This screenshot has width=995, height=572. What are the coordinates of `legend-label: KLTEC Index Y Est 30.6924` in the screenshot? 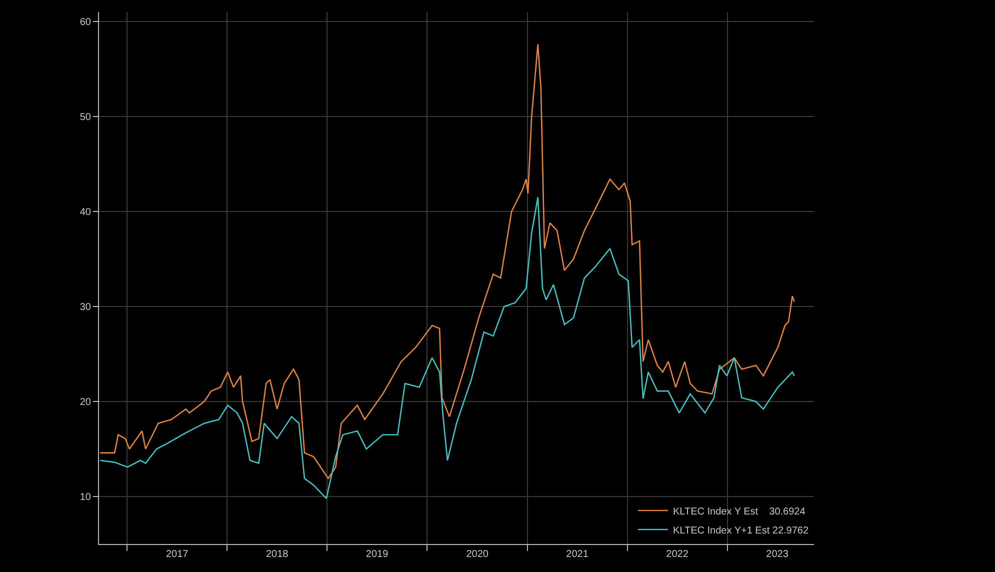 It's located at (739, 512).